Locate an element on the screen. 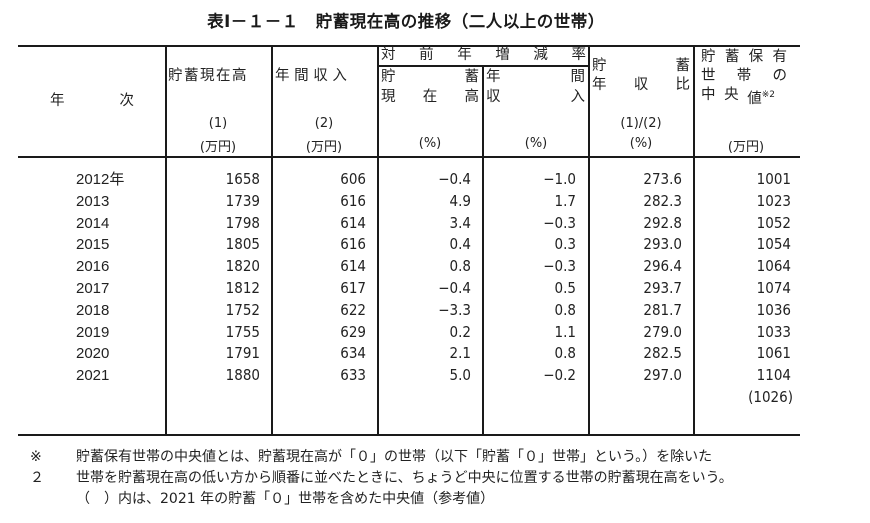  table-cell: 1052 is located at coordinates (773, 222).